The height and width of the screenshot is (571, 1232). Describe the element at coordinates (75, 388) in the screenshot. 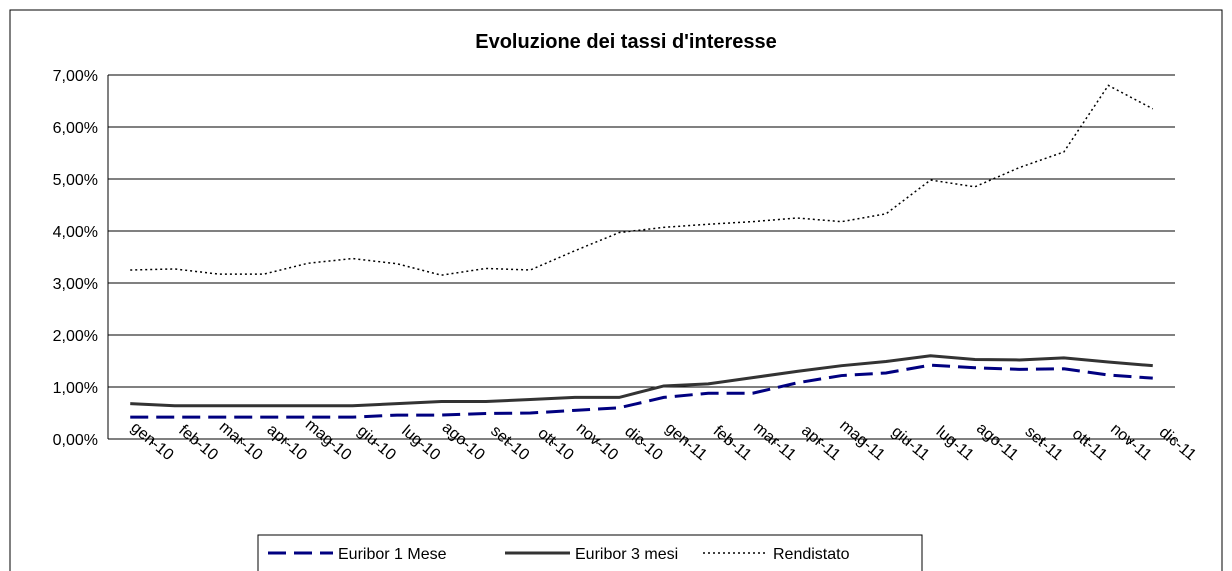

I see `y-tick-label: 1,00%` at that location.